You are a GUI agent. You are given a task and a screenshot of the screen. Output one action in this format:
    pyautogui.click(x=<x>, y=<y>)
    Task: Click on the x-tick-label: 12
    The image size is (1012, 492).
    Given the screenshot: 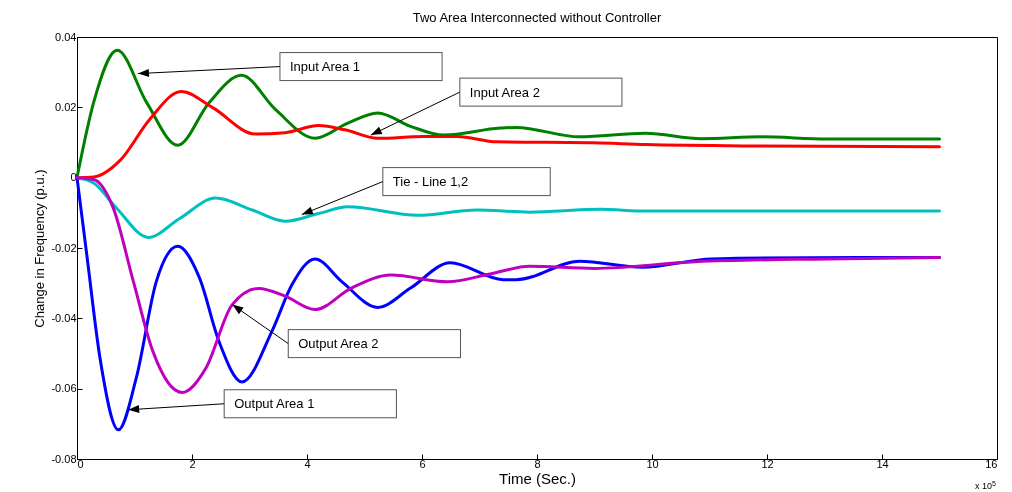 What is the action you would take?
    pyautogui.click(x=767, y=463)
    